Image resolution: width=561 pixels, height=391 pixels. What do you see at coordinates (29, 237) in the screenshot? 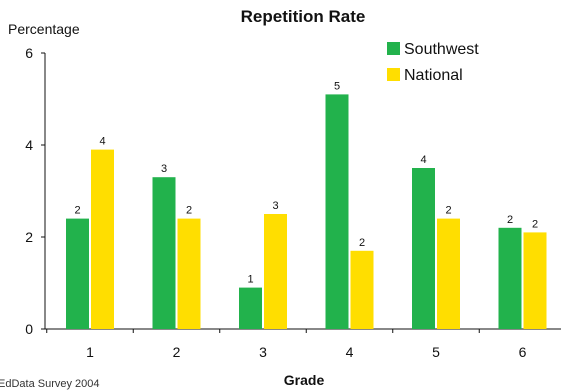
I see `y-tick-label: 2` at bounding box center [29, 237].